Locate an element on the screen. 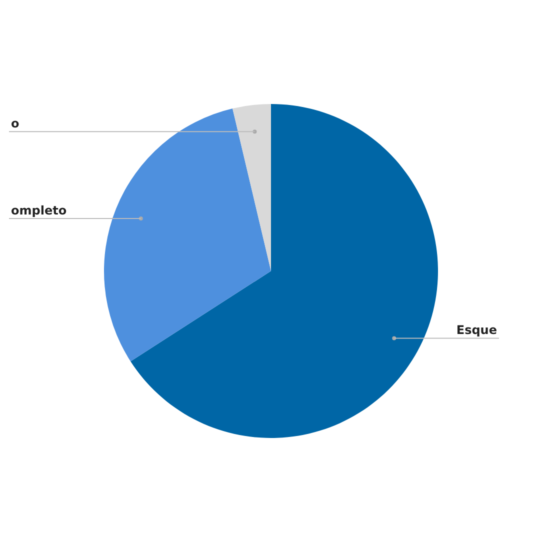 This screenshot has height=542, width=542. slice-label: Esque is located at coordinates (476, 330).